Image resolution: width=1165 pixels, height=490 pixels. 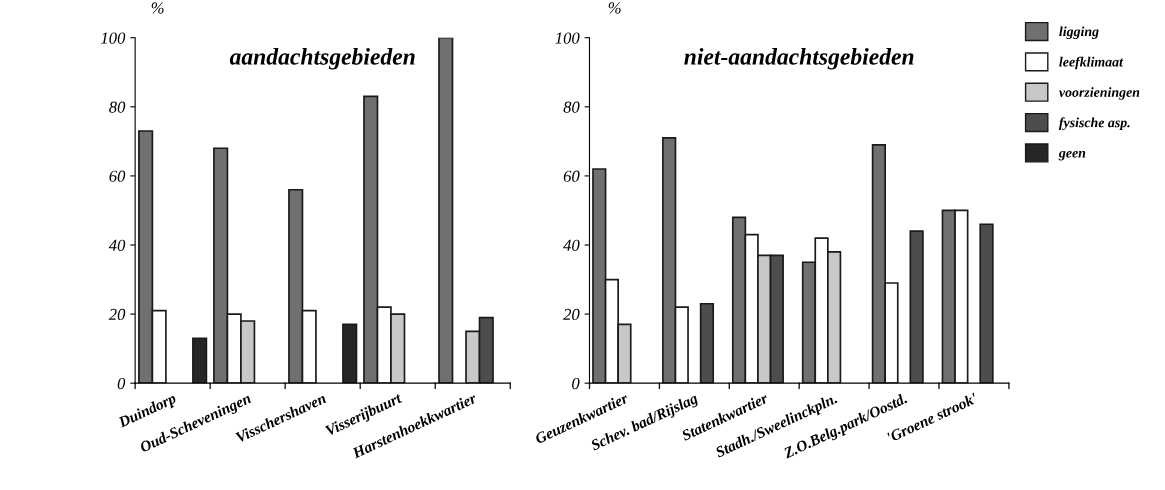 What do you see at coordinates (1094, 124) in the screenshot?
I see `legend-label: fysische asp.` at bounding box center [1094, 124].